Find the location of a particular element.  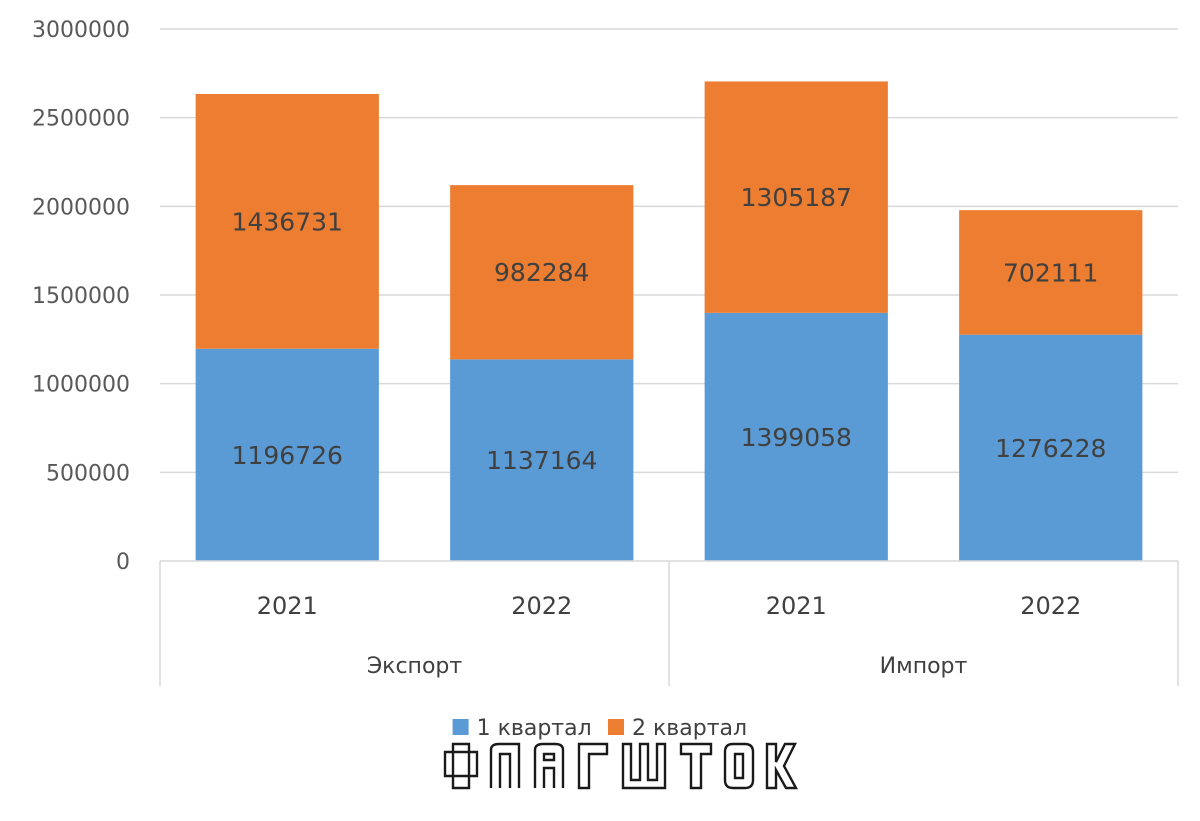

data-label: 702111 is located at coordinates (1050, 272).